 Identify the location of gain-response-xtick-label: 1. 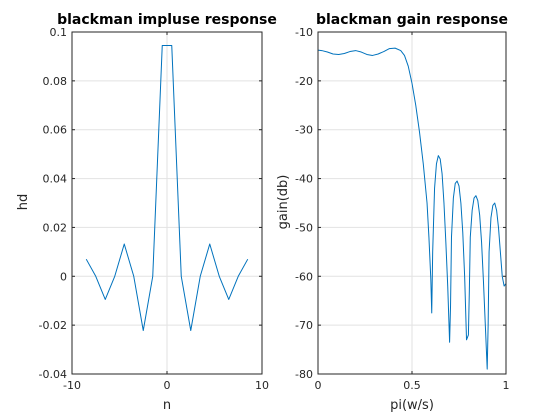
(506, 385).